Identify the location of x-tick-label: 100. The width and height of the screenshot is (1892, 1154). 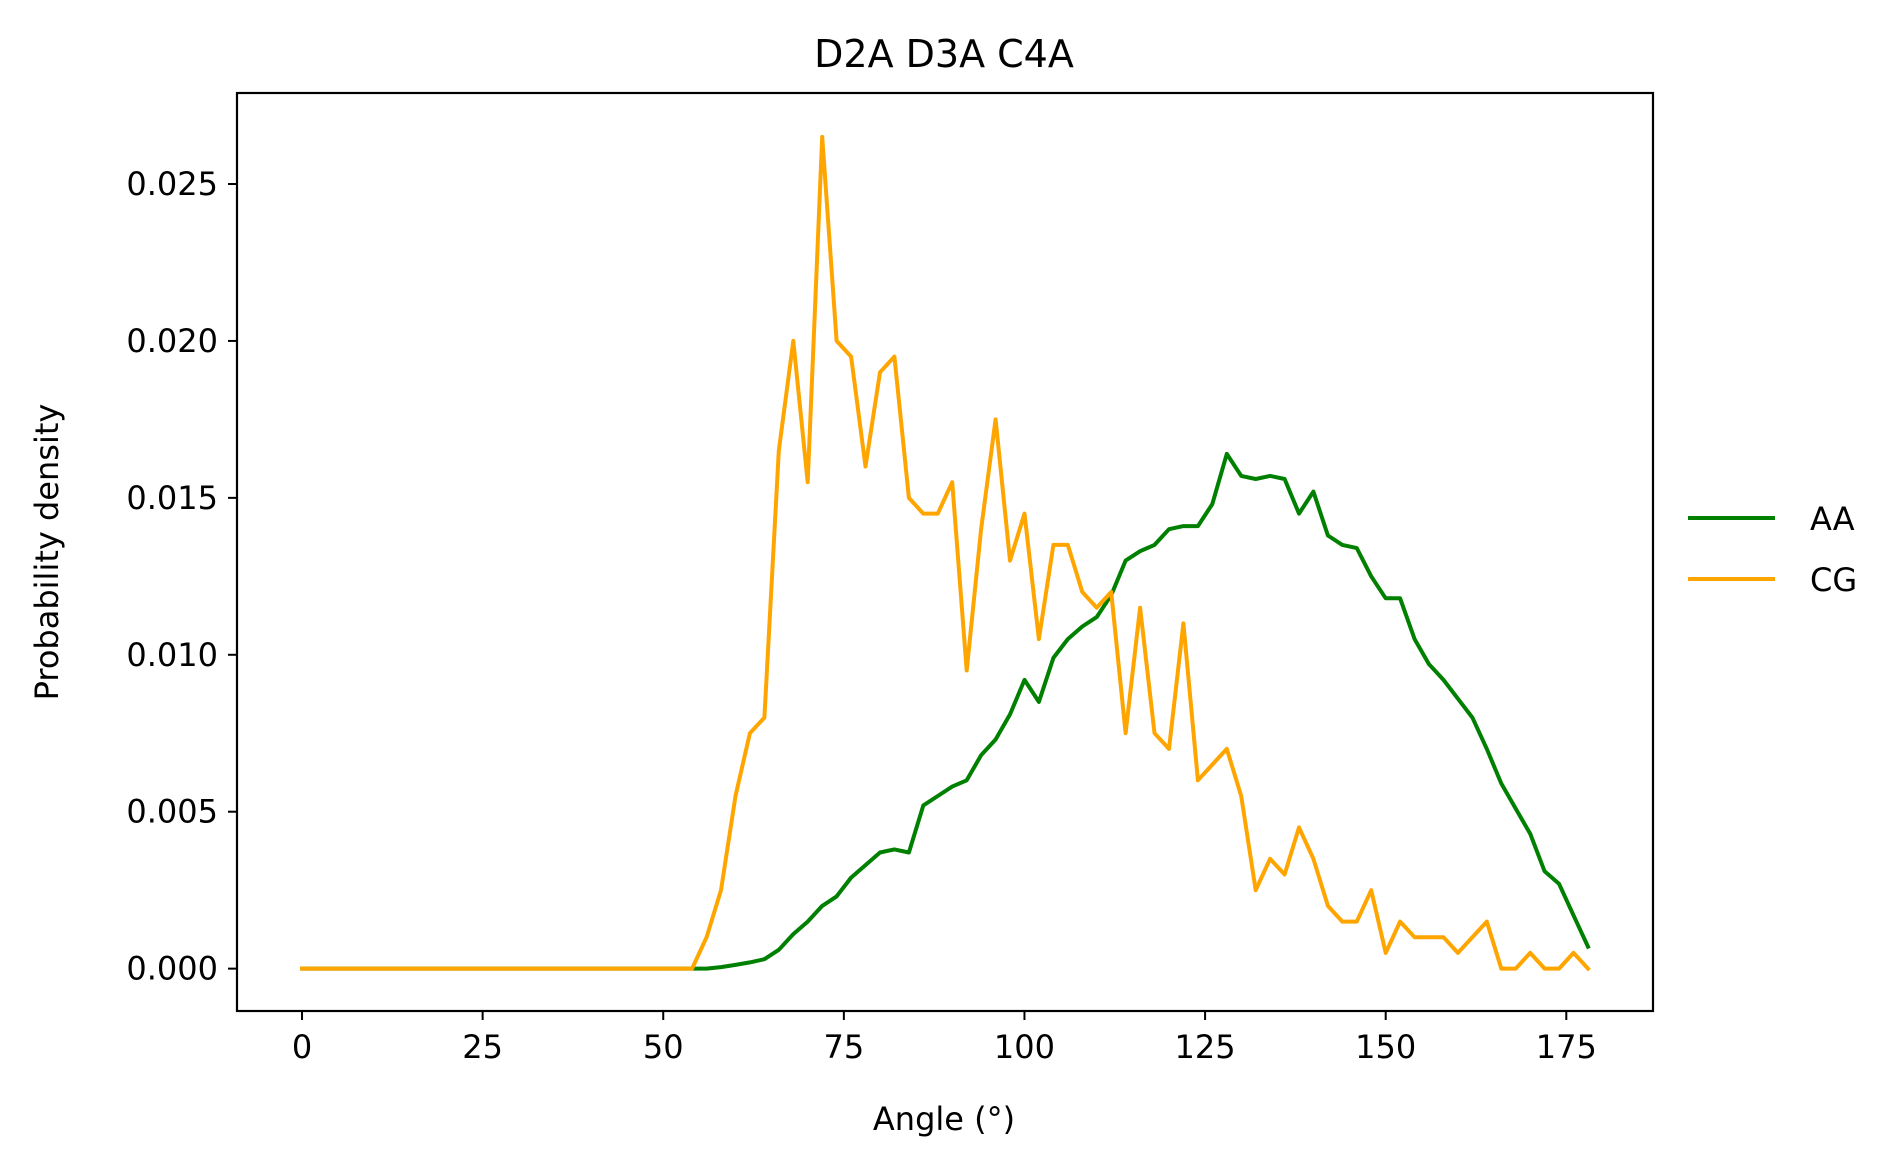
(1024, 1047).